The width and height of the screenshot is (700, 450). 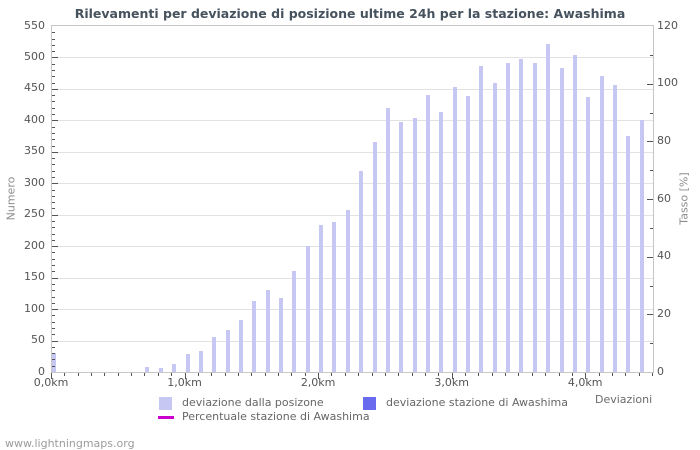 What do you see at coordinates (34, 214) in the screenshot?
I see `y-tick-label-left: 250` at bounding box center [34, 214].